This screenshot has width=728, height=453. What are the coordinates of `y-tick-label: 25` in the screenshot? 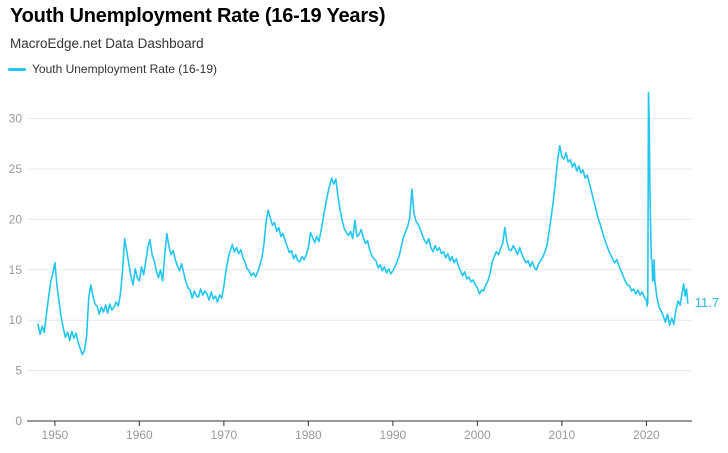 It's located at (16, 169).